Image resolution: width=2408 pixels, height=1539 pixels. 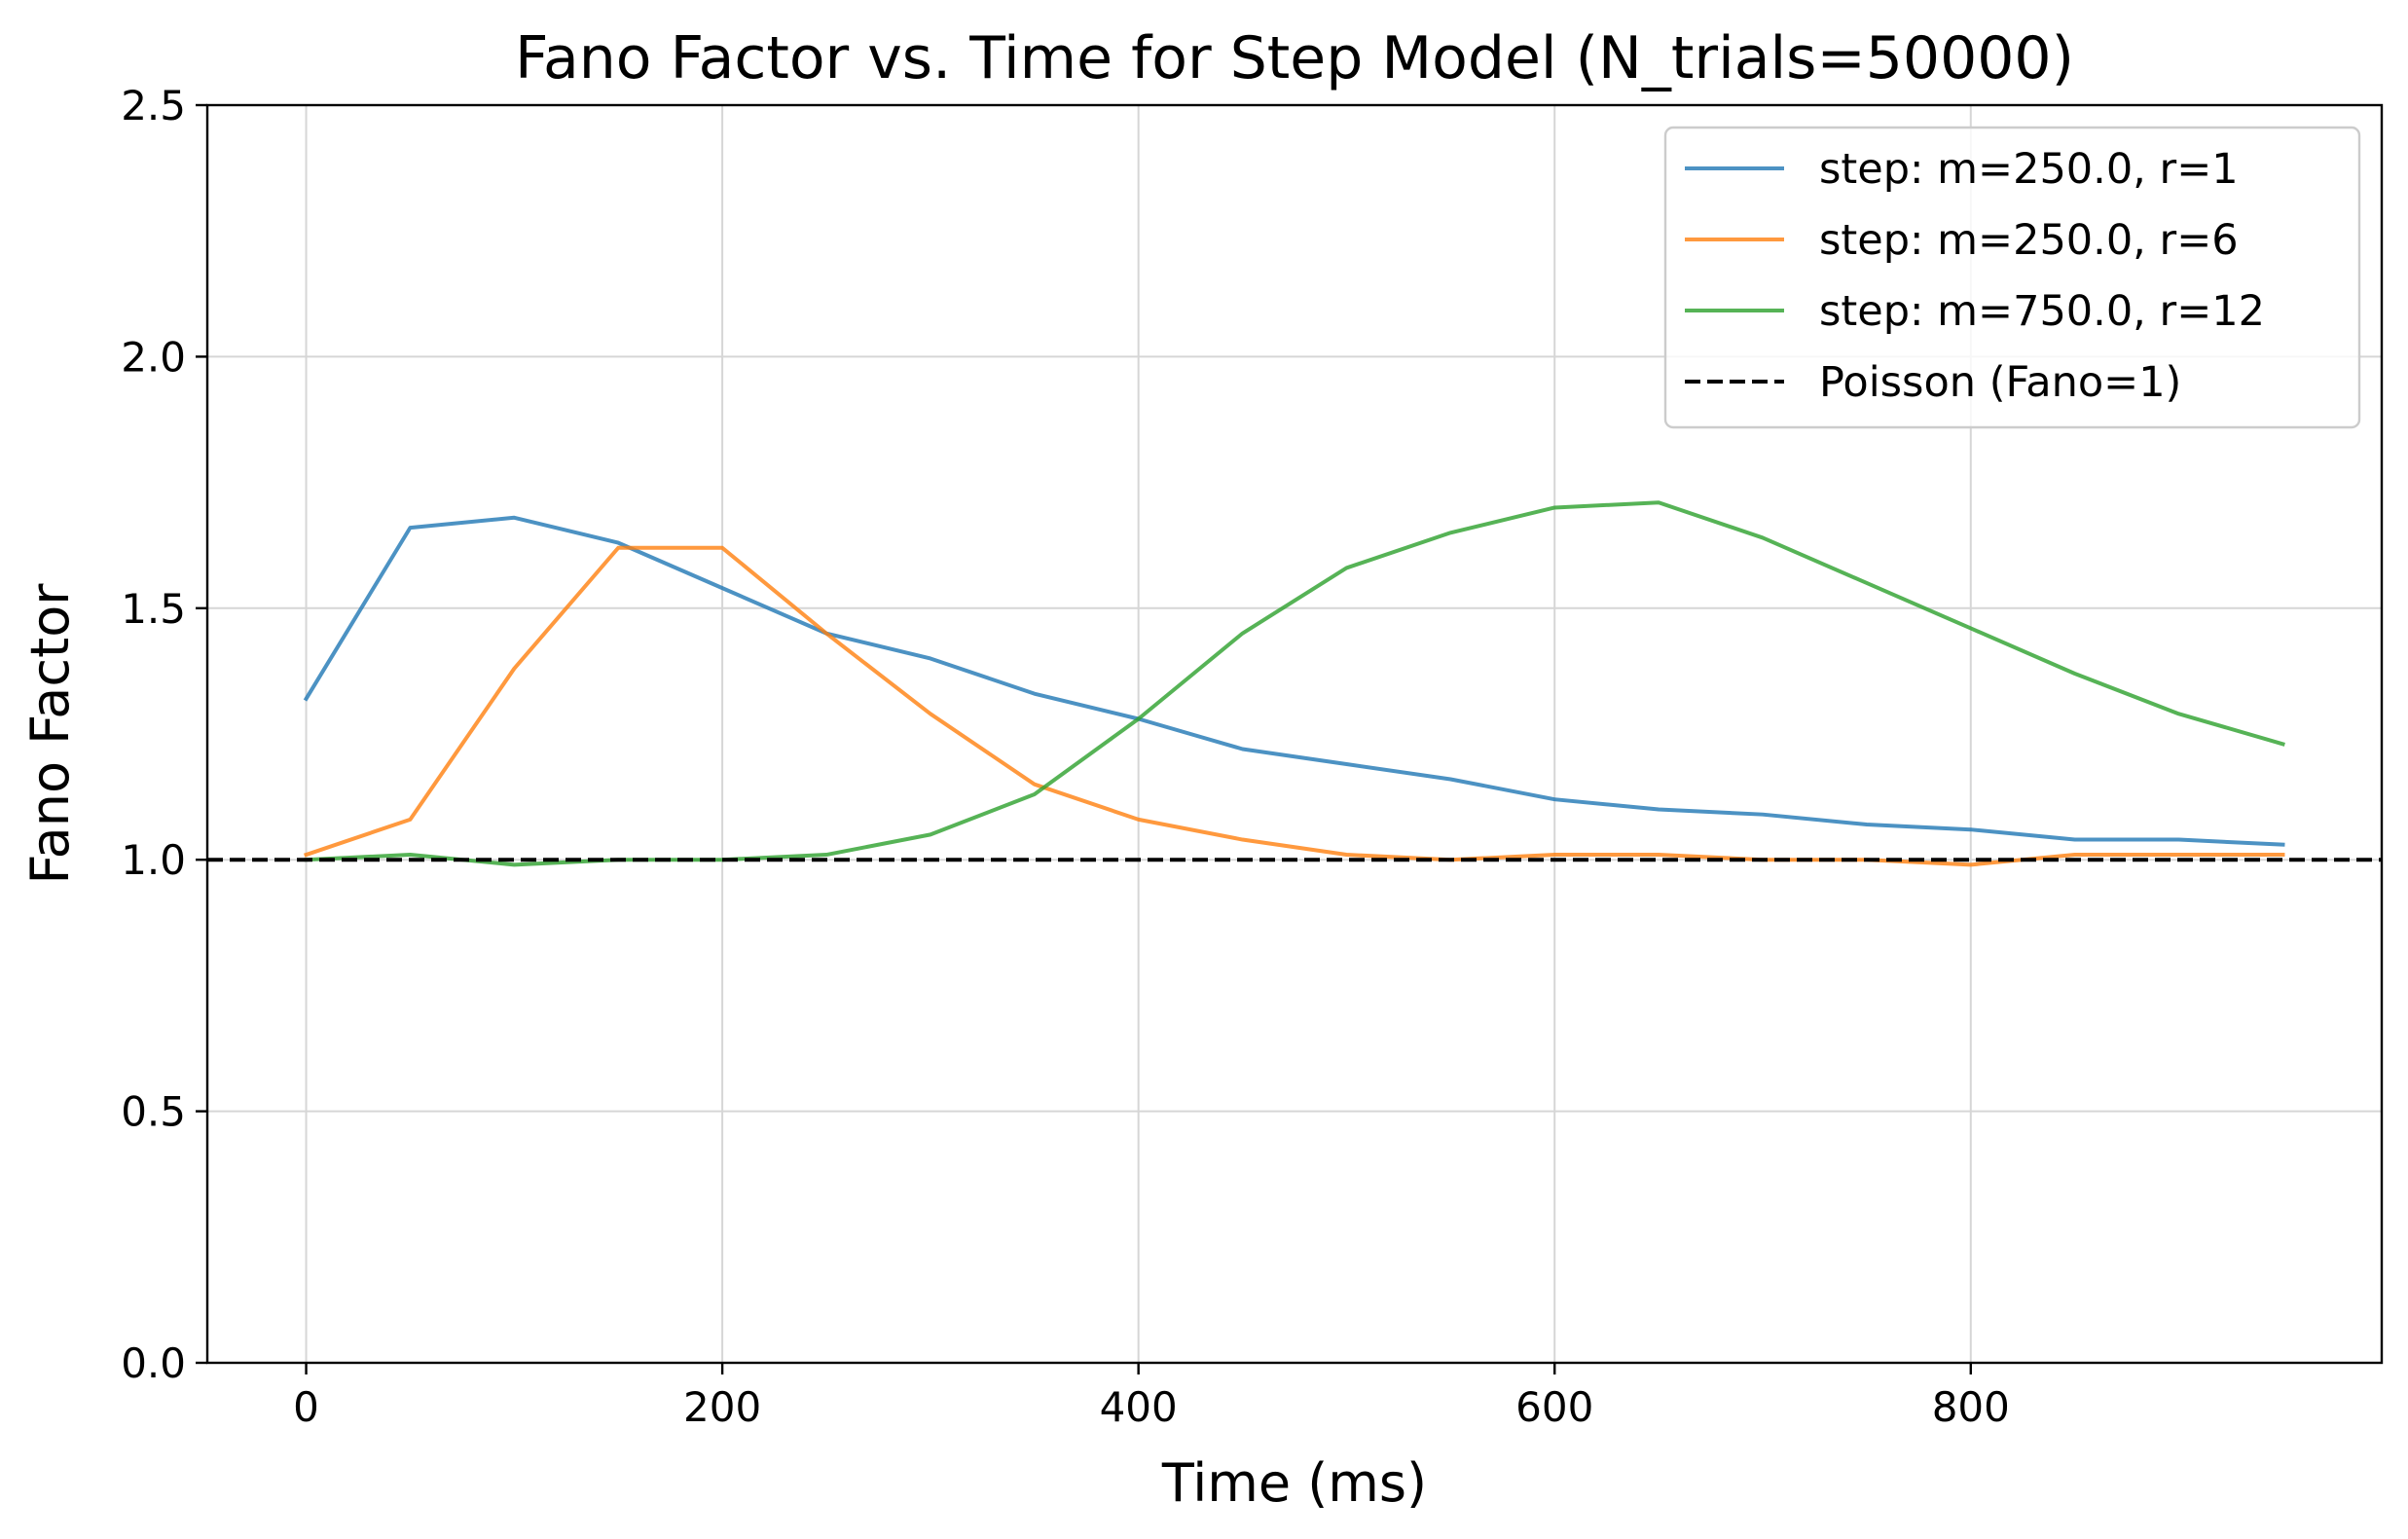 What do you see at coordinates (154, 609) in the screenshot?
I see `y-tick-label: 1.5` at bounding box center [154, 609].